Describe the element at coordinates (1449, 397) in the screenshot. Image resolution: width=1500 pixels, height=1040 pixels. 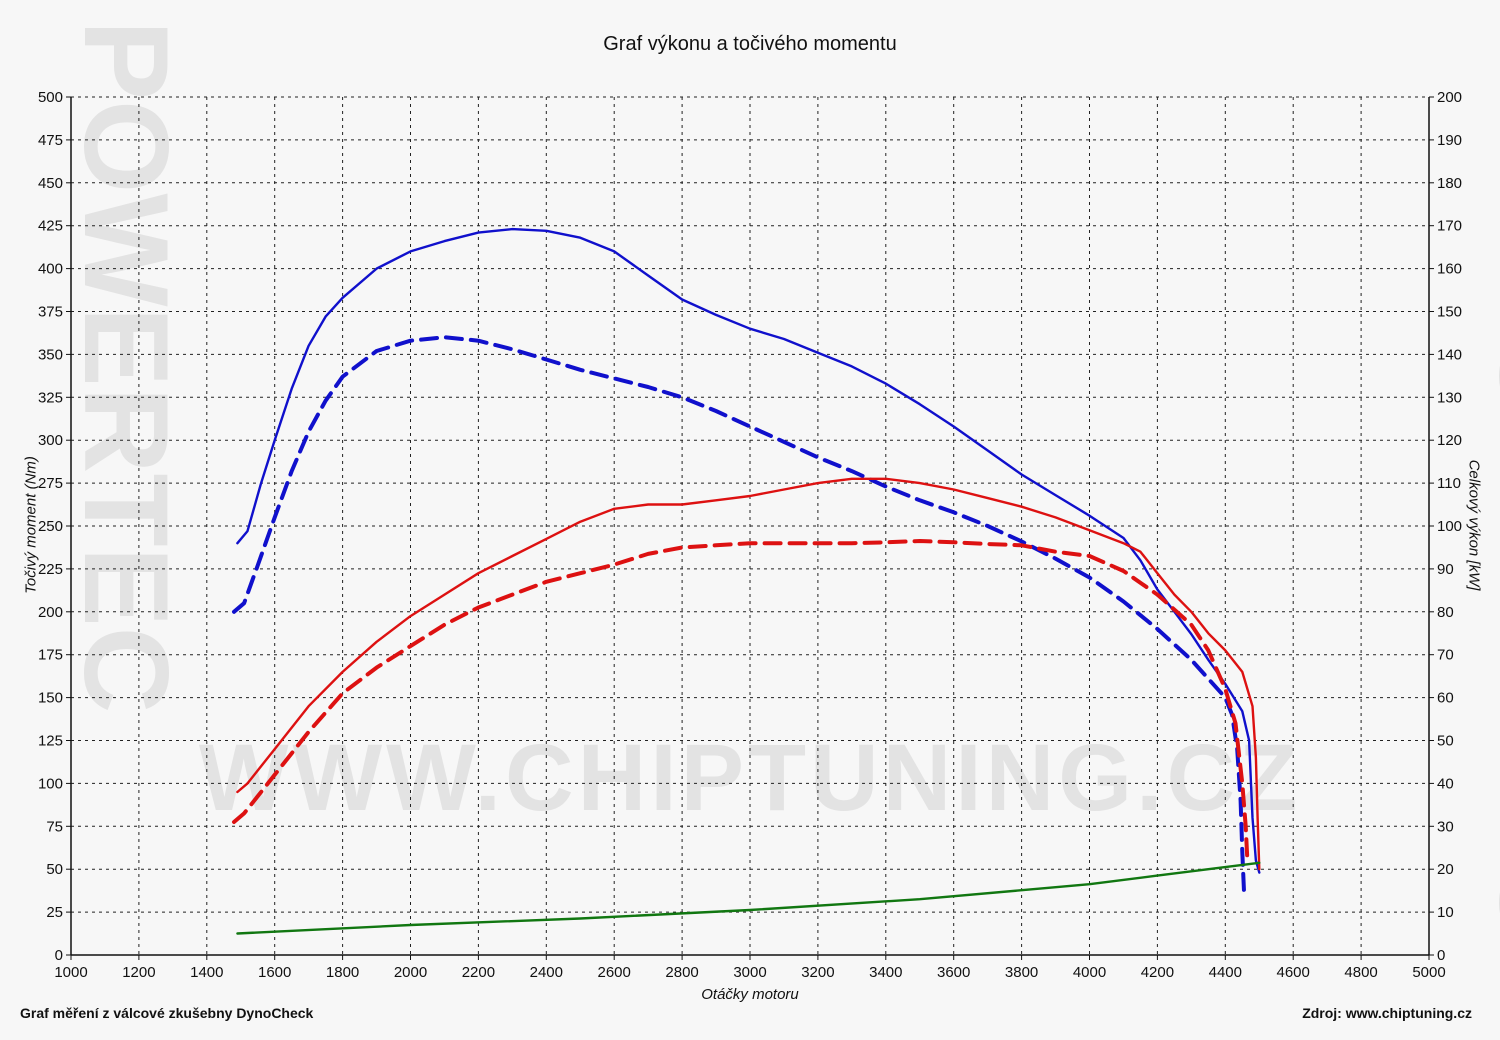
I see `y-right-tick-label: 130` at that location.